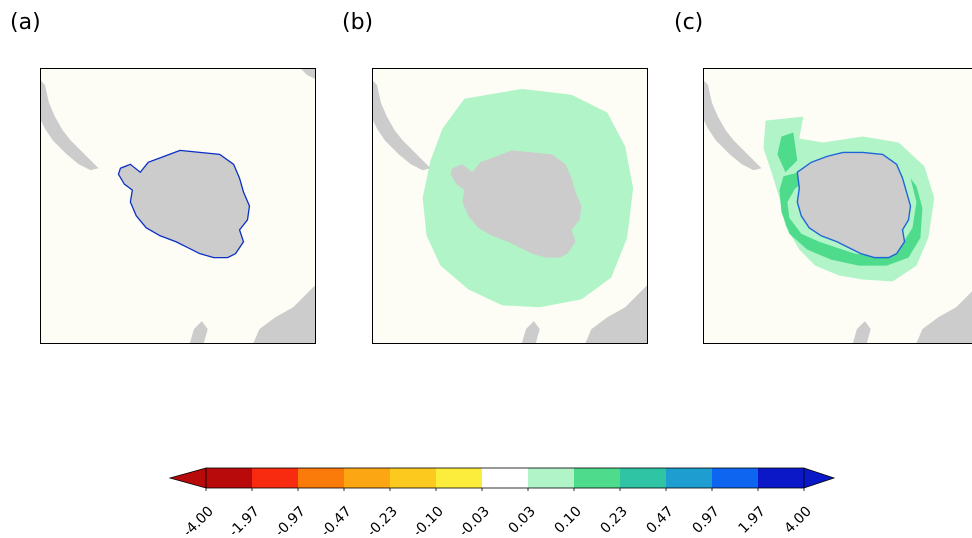 Image resolution: width=972 pixels, height=538 pixels. I want to click on map-a-svg, so click(178, 206).